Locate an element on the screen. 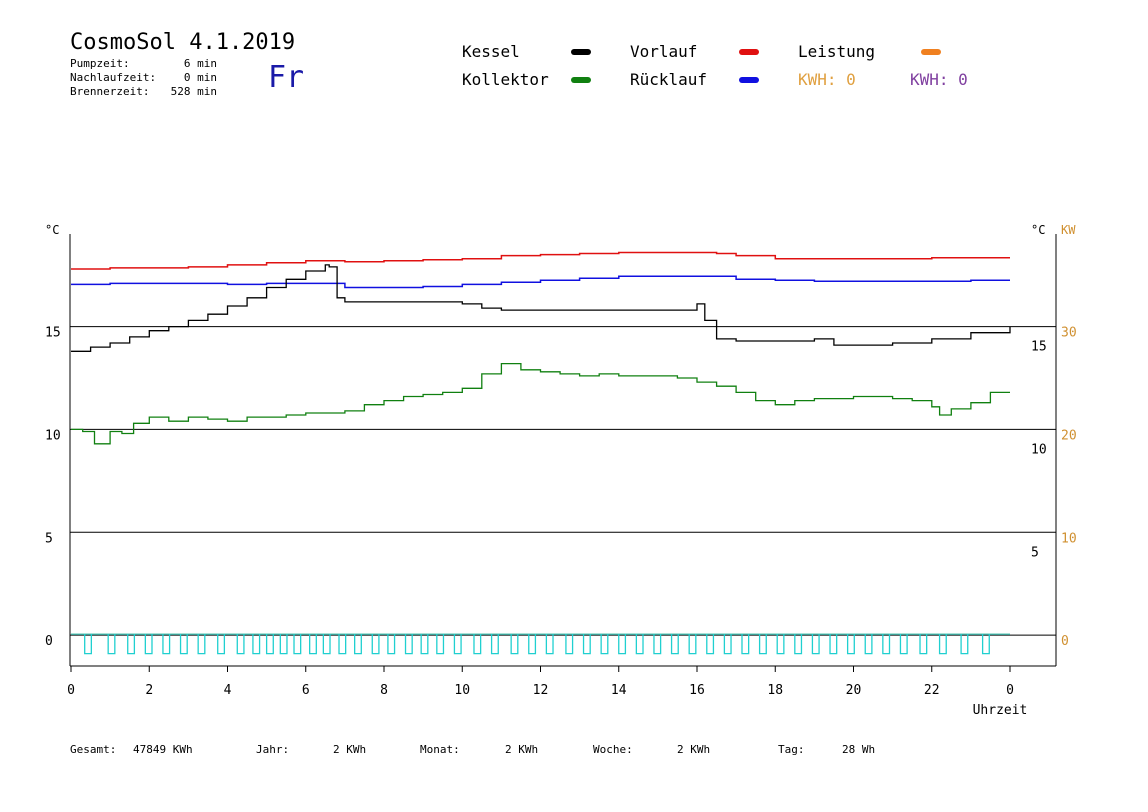  x-tick-label: 10 is located at coordinates (462, 690).